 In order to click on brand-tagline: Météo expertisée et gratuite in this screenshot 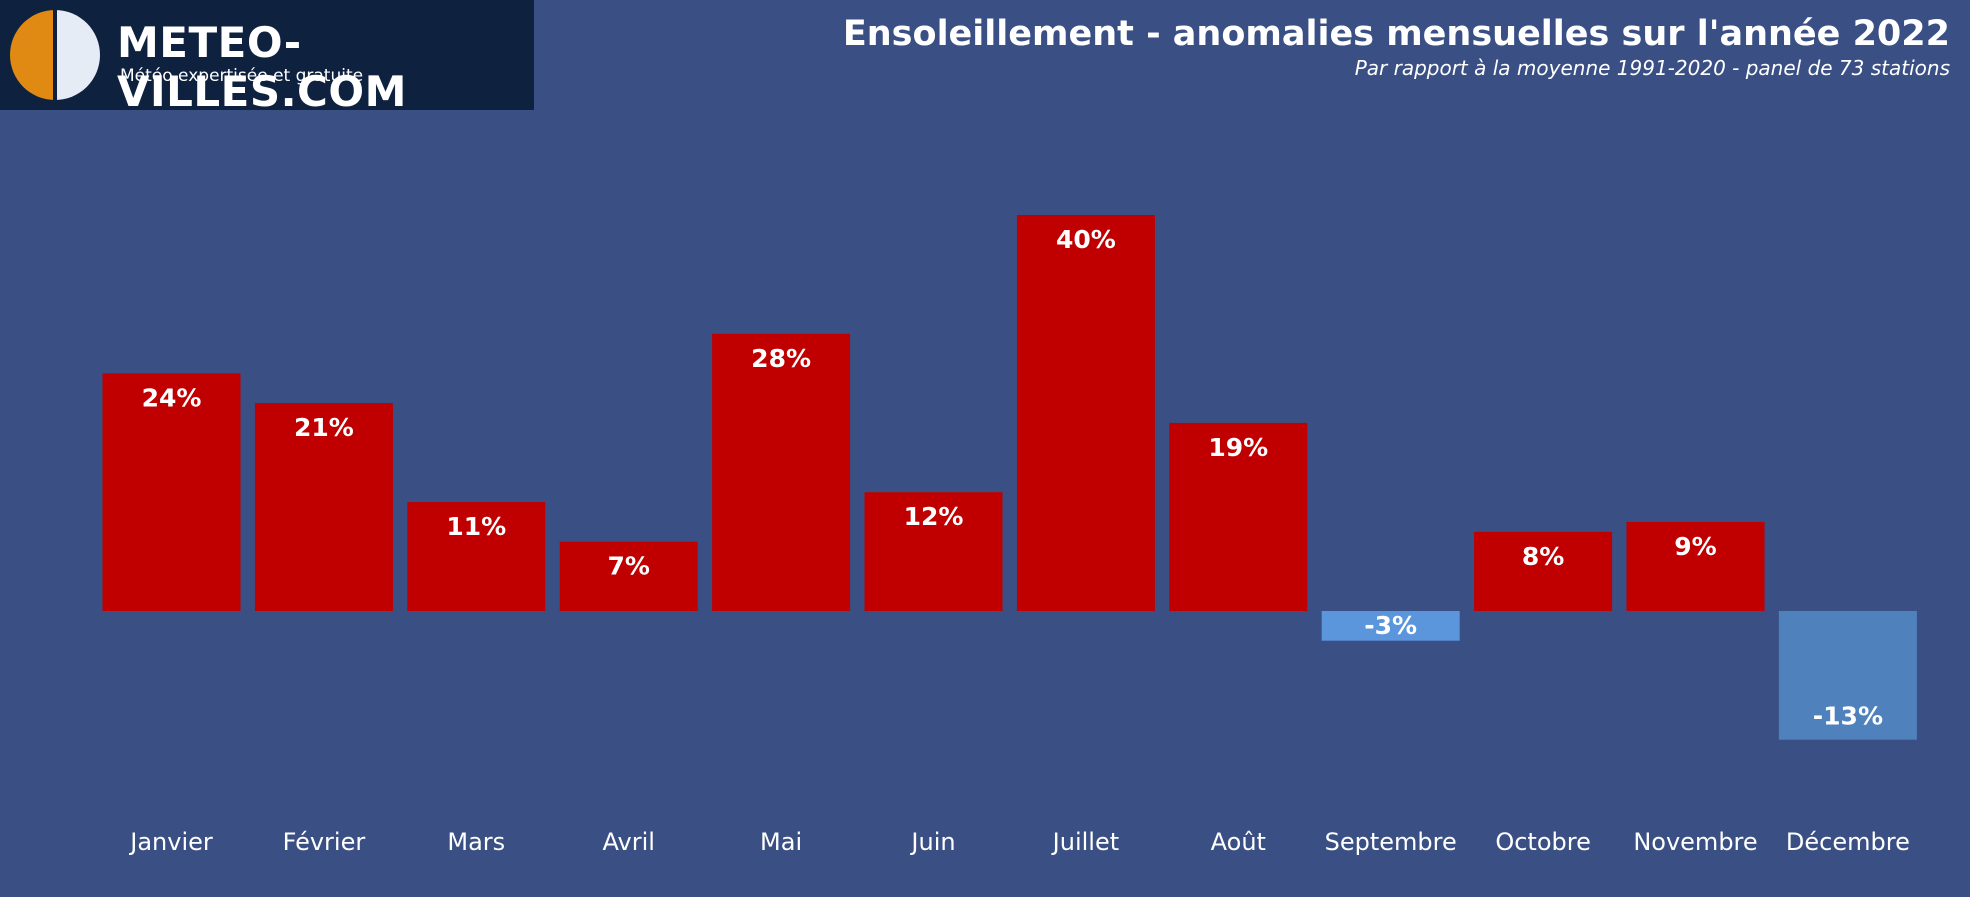, I will do `click(242, 76)`.